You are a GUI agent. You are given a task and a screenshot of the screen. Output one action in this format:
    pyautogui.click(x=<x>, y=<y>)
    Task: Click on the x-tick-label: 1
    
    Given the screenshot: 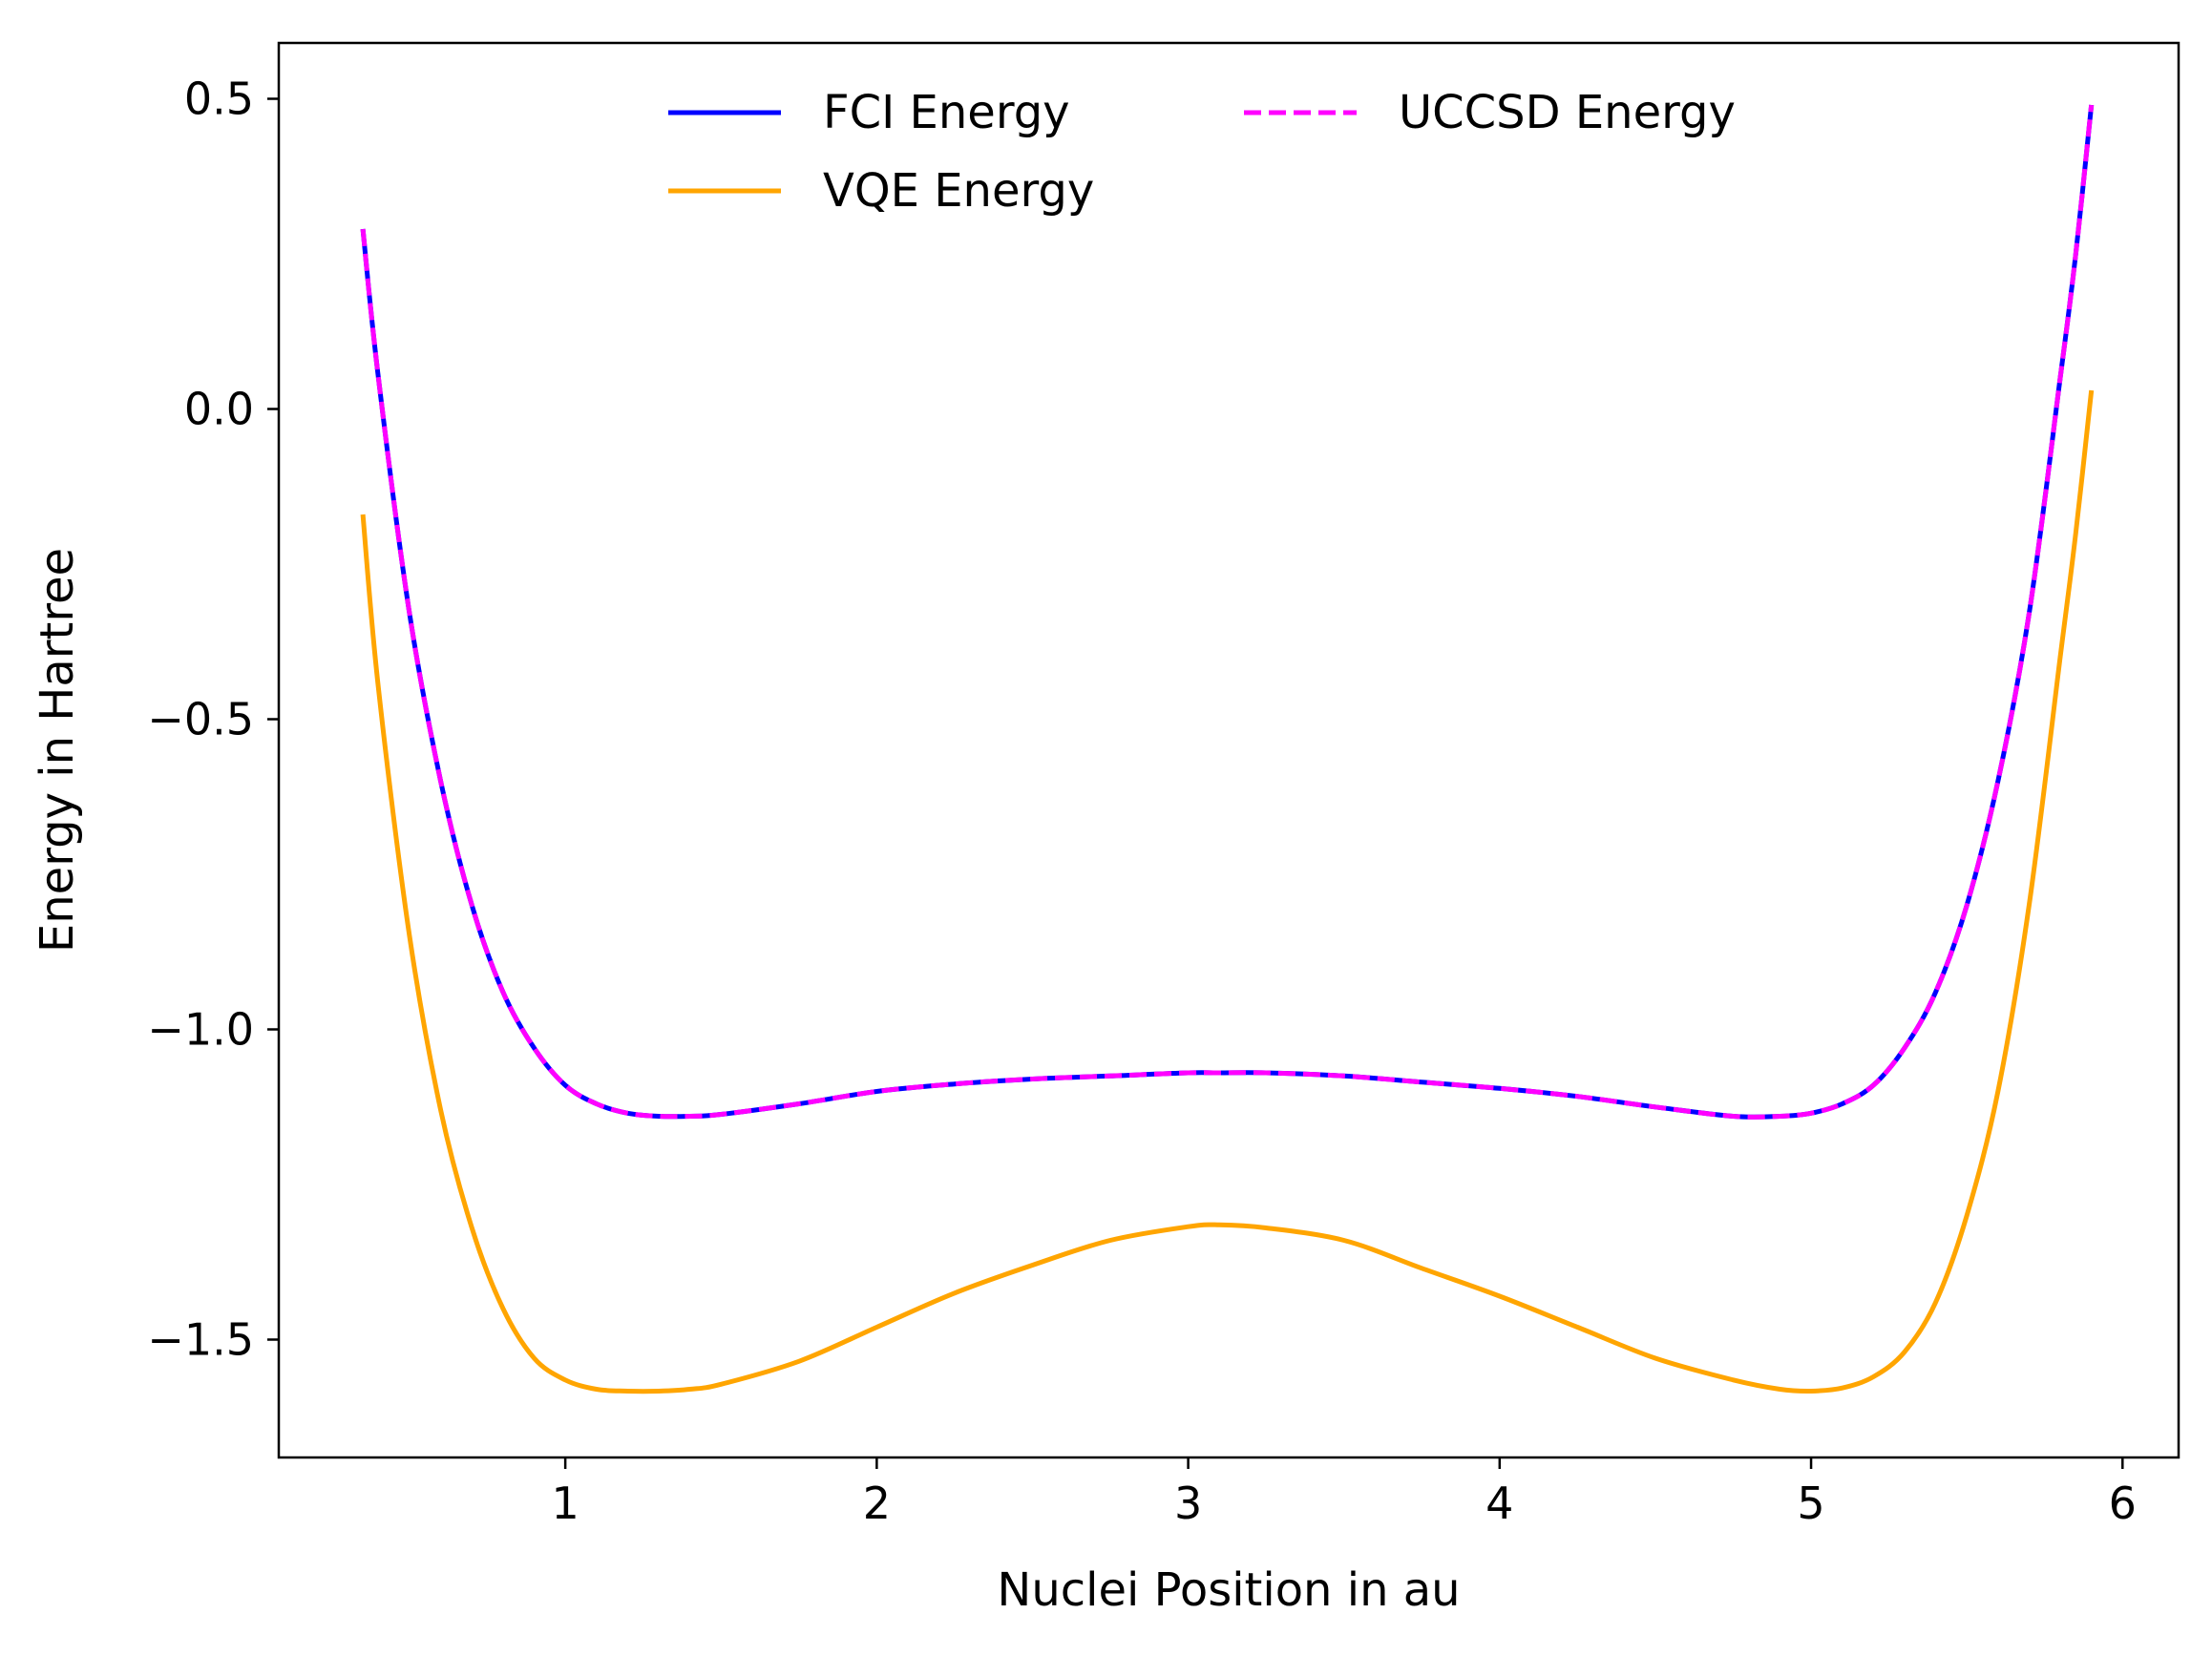 What is the action you would take?
    pyautogui.click(x=565, y=1503)
    